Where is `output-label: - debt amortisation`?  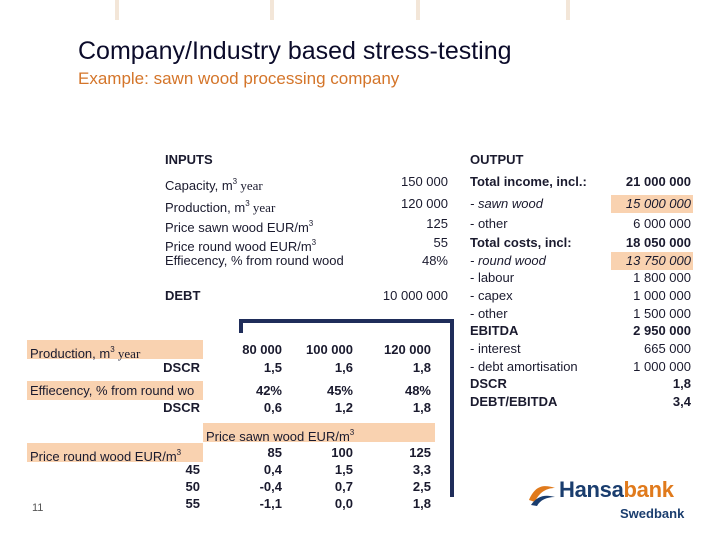
output-label: - debt amortisation is located at coordinates (524, 366).